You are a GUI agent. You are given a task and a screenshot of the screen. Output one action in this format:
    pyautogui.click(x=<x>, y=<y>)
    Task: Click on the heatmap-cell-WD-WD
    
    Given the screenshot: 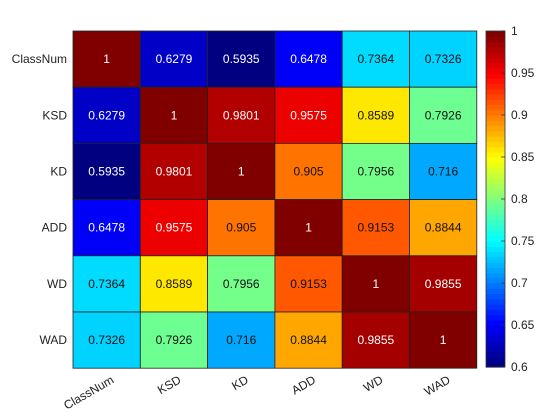 What is the action you would take?
    pyautogui.click(x=375, y=284)
    